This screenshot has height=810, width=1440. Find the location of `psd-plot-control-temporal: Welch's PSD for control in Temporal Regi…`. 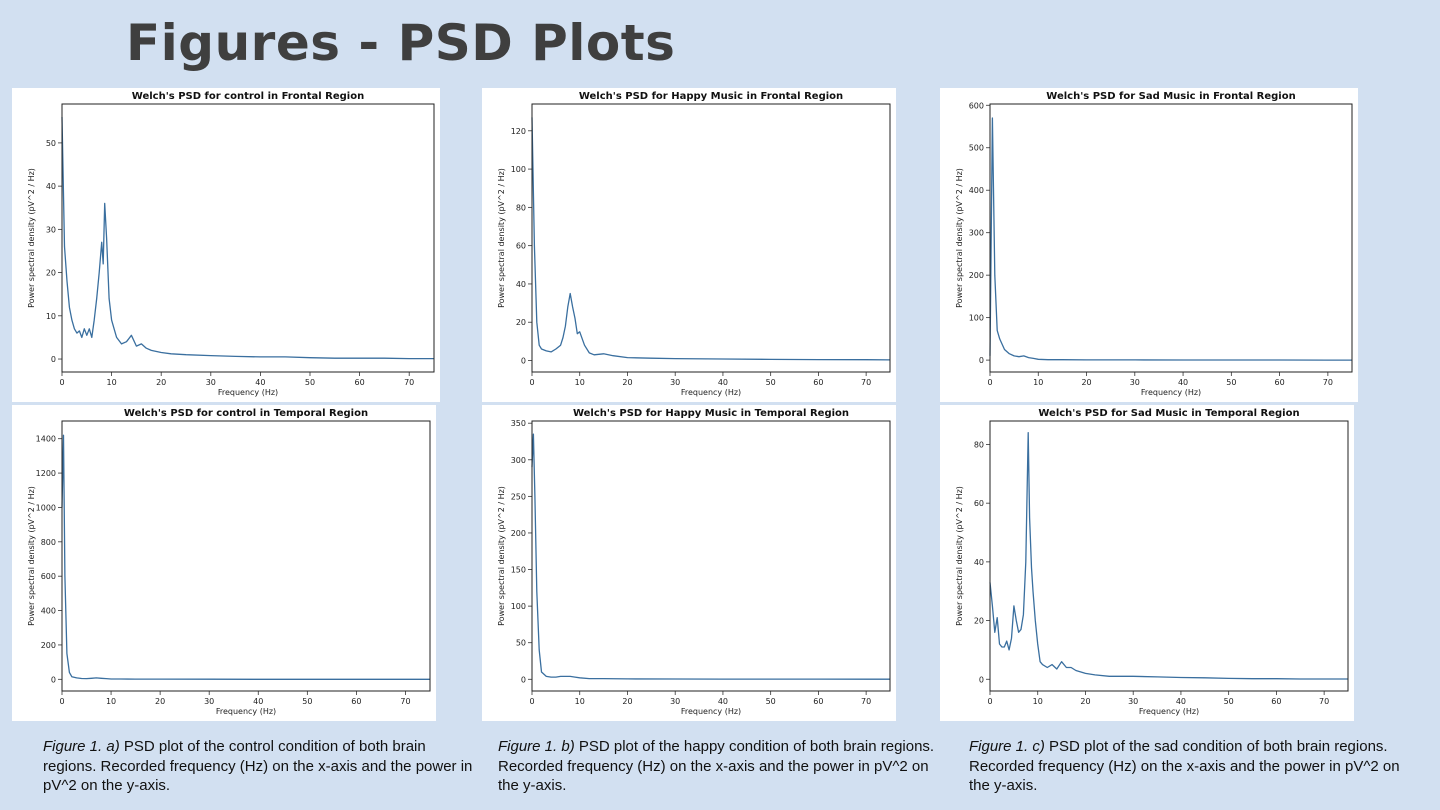

psd-plot-control-temporal: Welch's PSD for control in Temporal Regi… is located at coordinates (224, 563).